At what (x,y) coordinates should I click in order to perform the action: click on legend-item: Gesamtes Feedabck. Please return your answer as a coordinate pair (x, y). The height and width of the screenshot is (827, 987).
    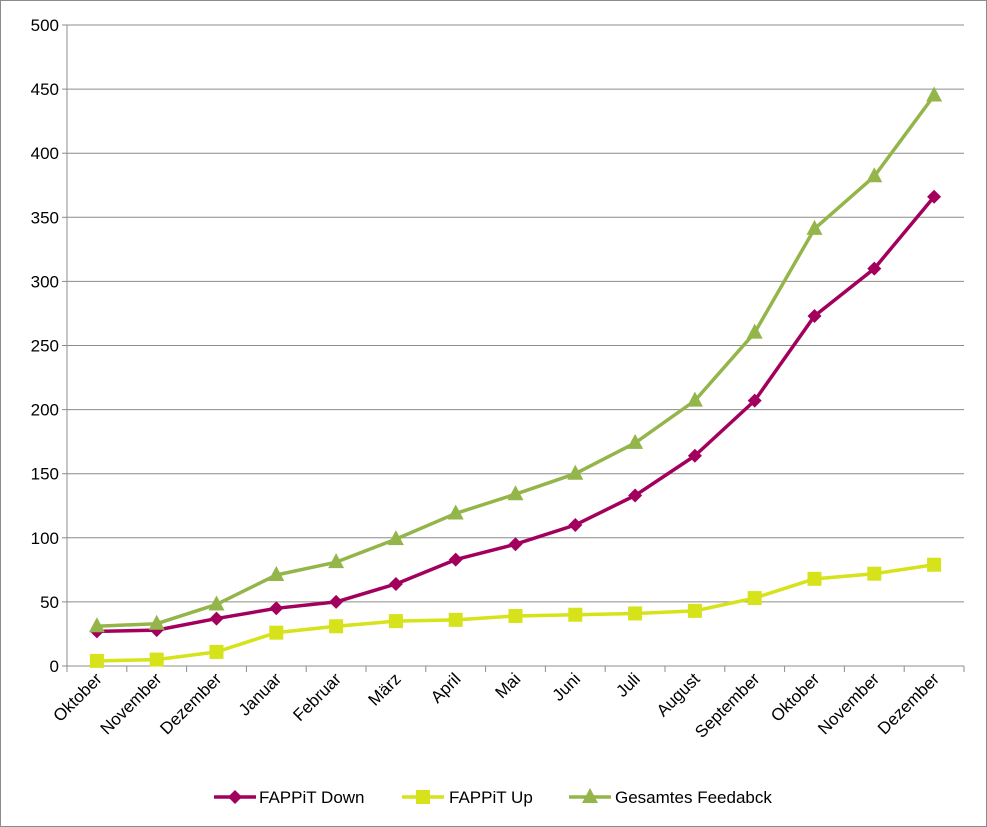
    Looking at the image, I should click on (670, 797).